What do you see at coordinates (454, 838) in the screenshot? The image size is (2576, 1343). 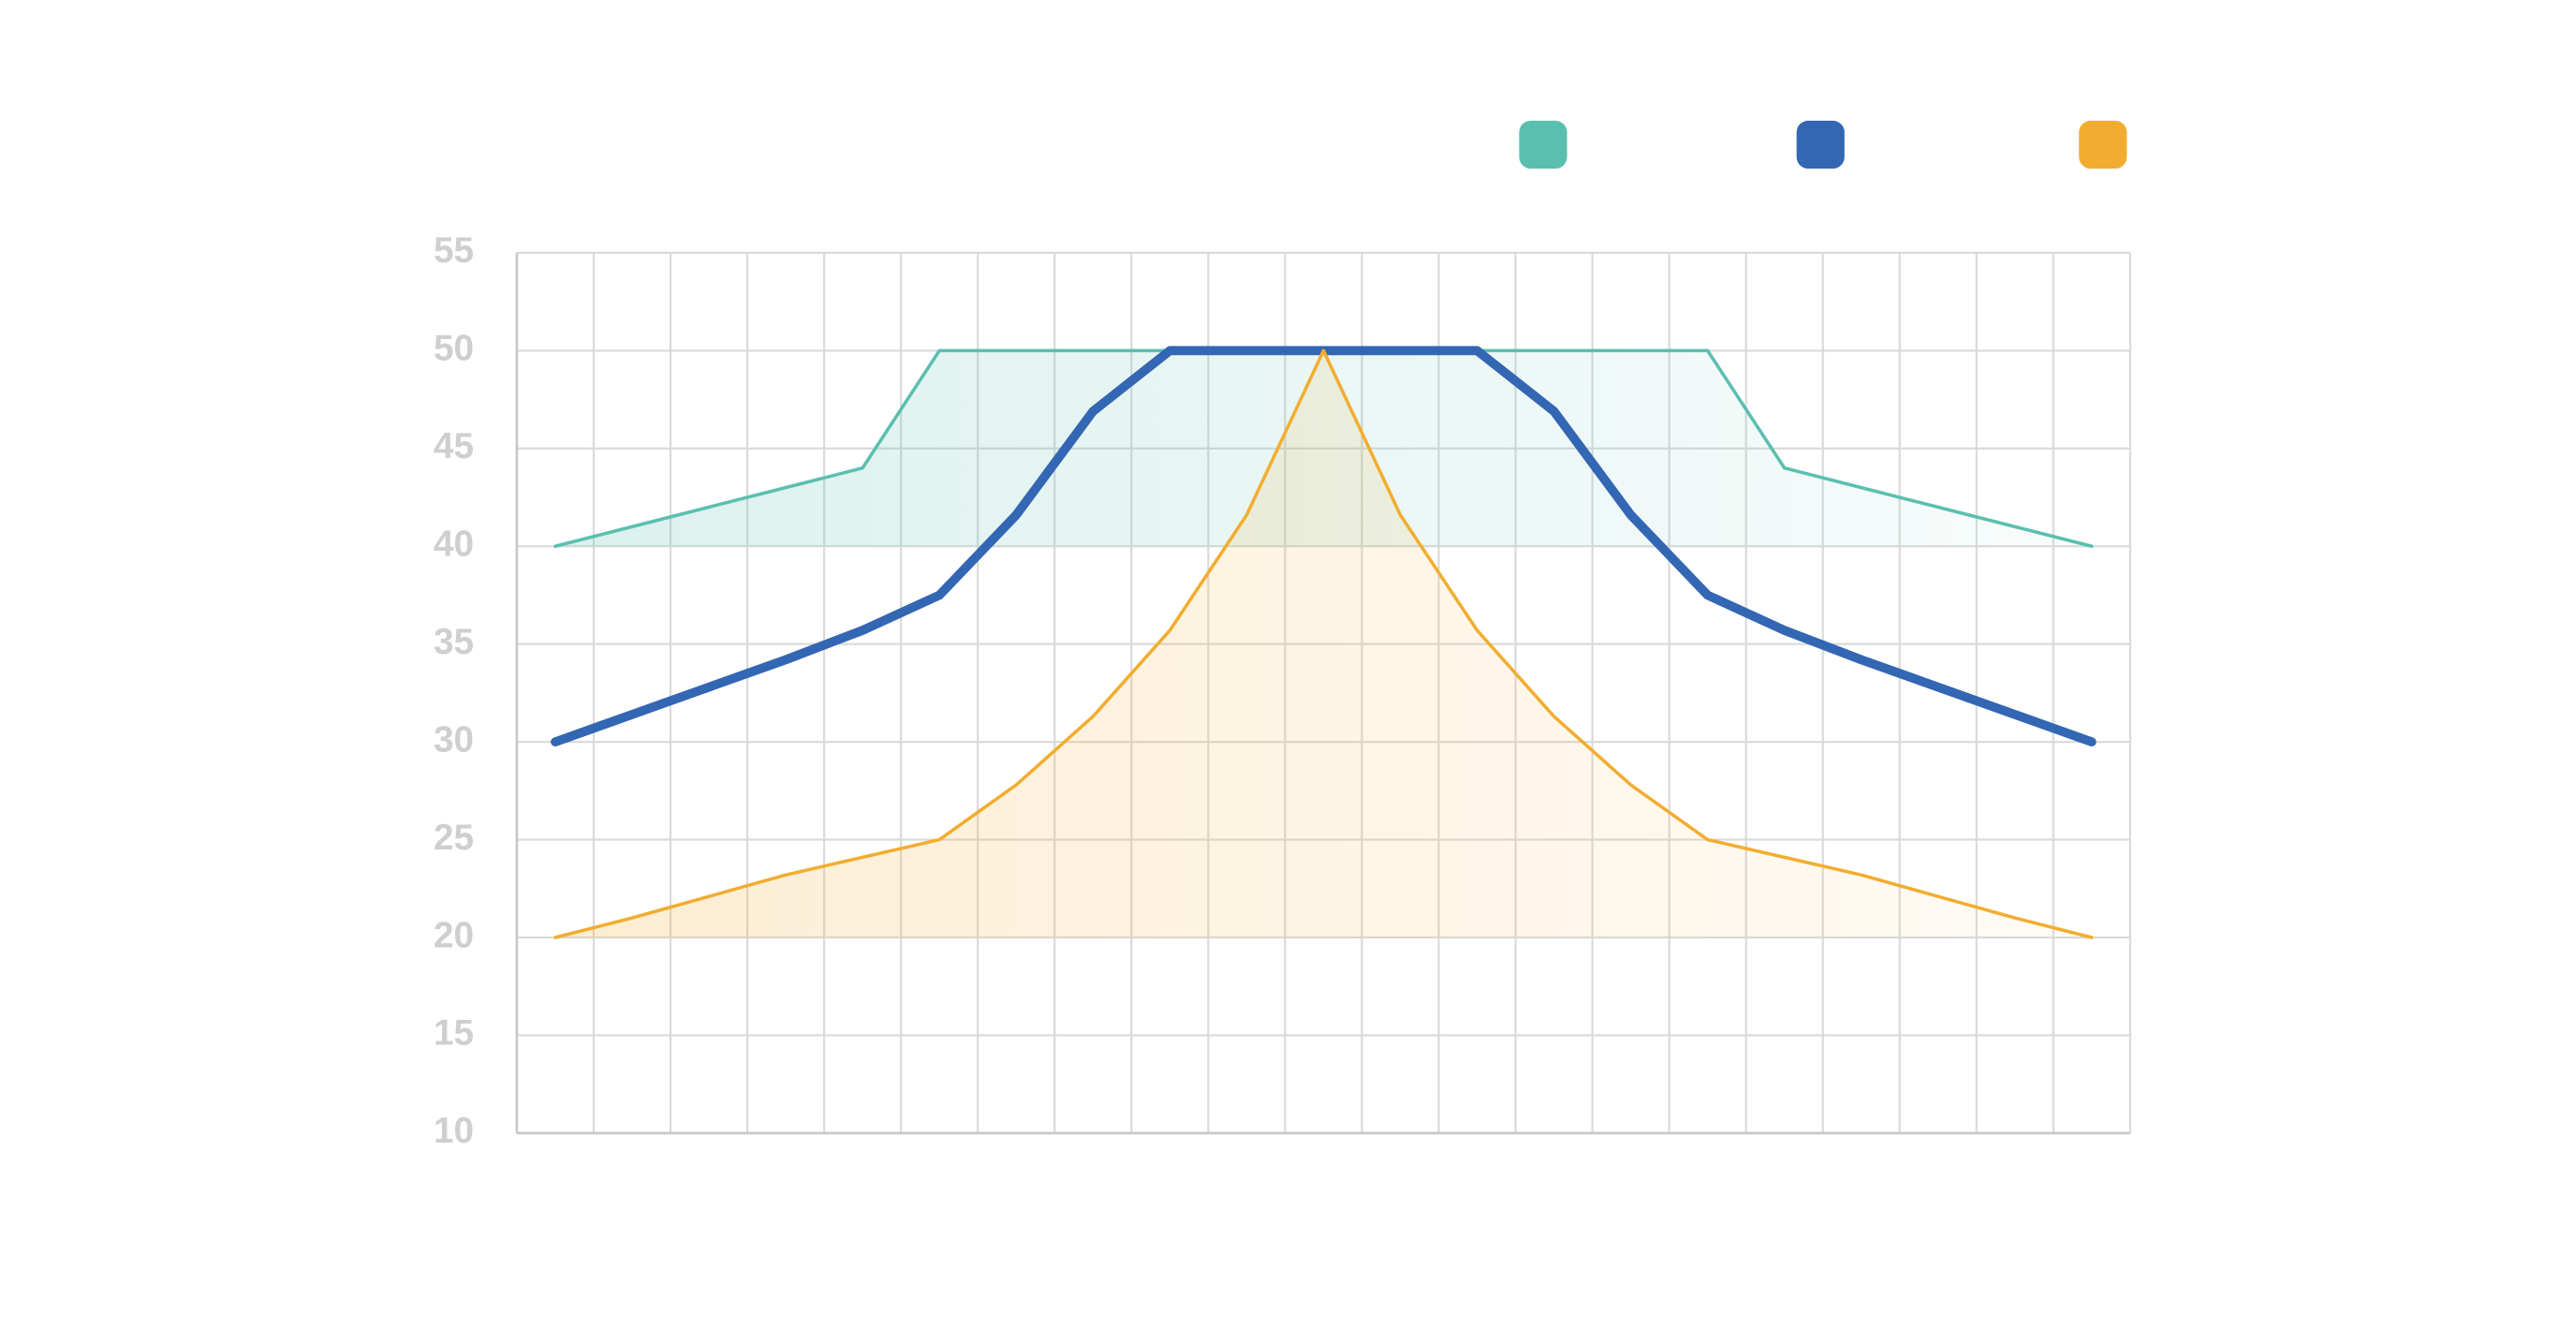 I see `y-tick-label: 25` at bounding box center [454, 838].